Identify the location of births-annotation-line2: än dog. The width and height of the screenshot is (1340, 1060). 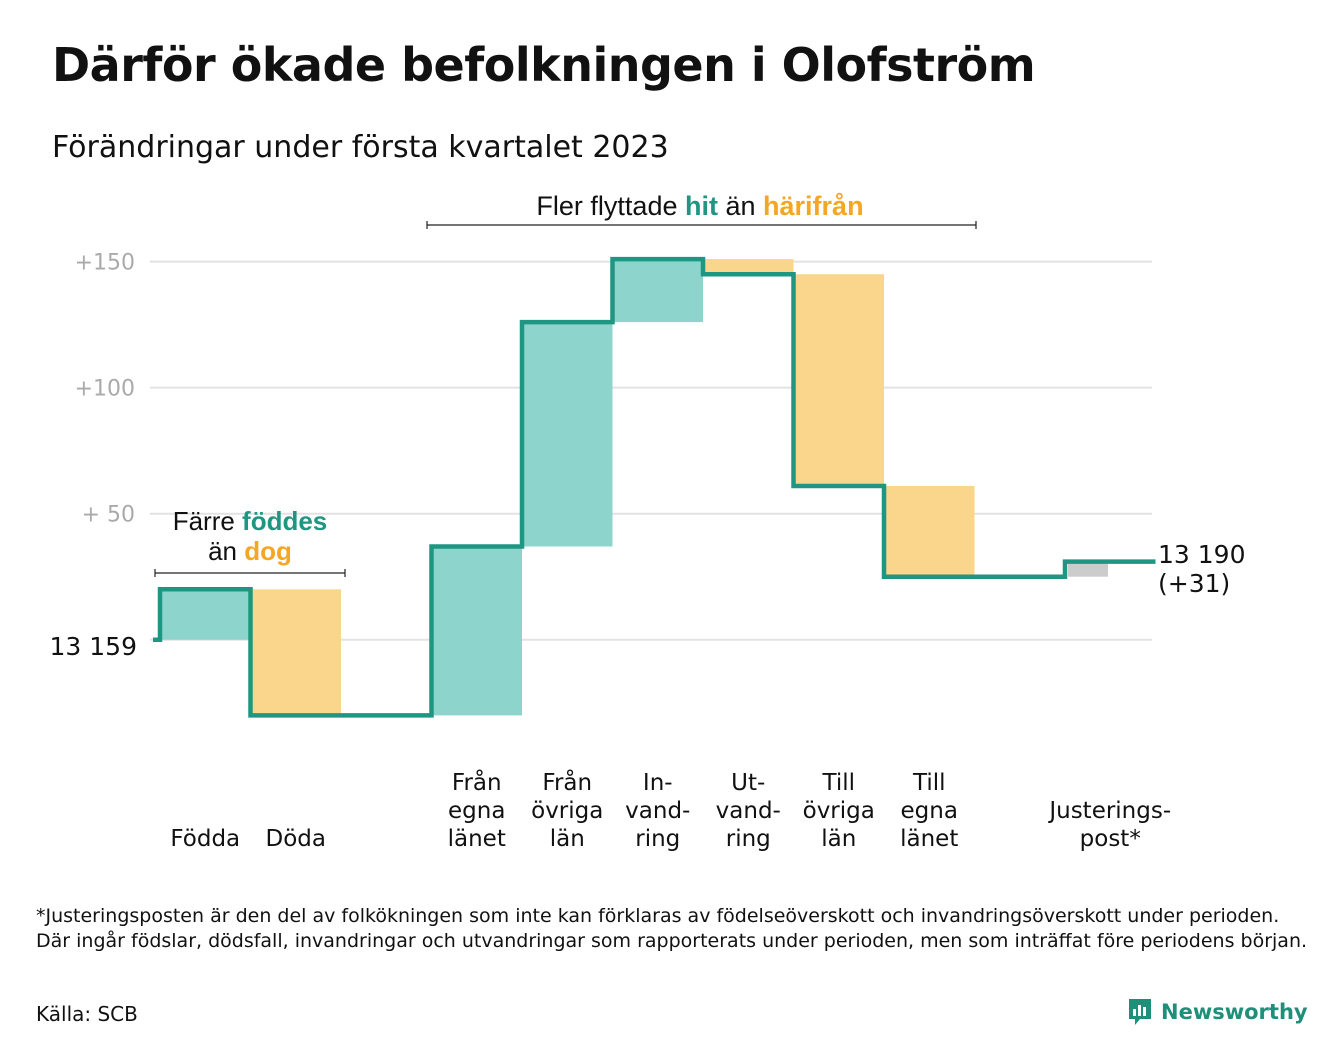
(250, 551).